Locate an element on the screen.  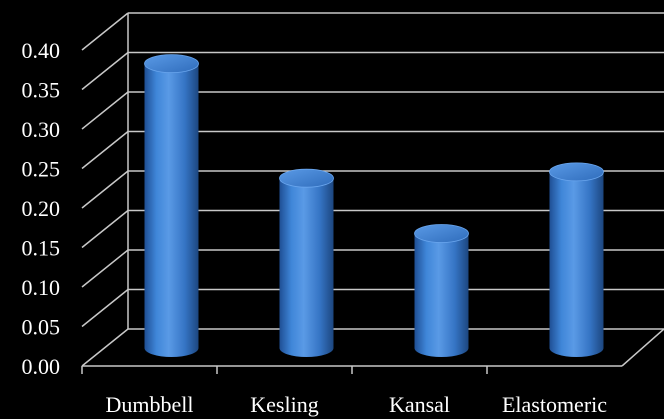
x-tick-label: Kesling is located at coordinates (284, 404).